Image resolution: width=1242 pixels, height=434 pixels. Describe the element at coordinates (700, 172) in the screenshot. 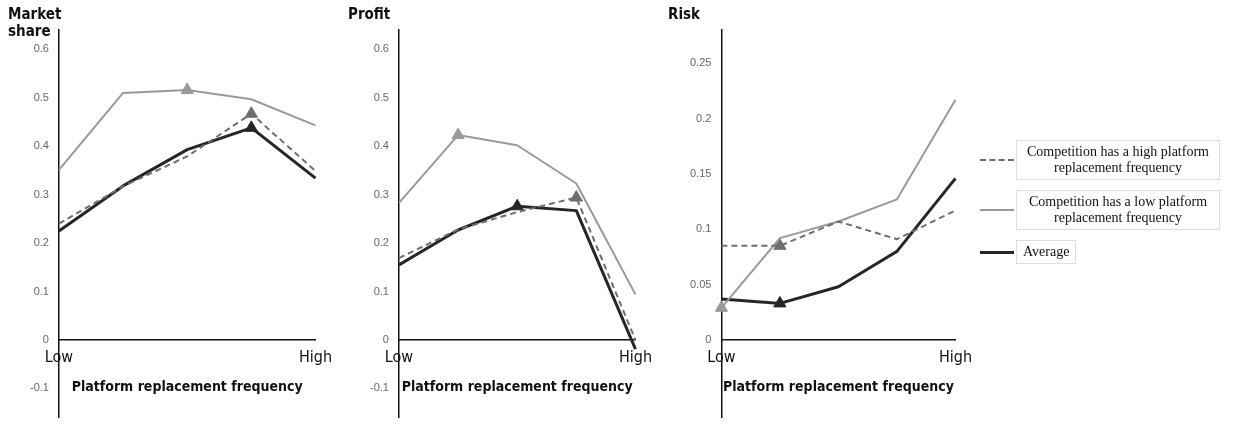

I see `y-tick-label: 0.15` at that location.